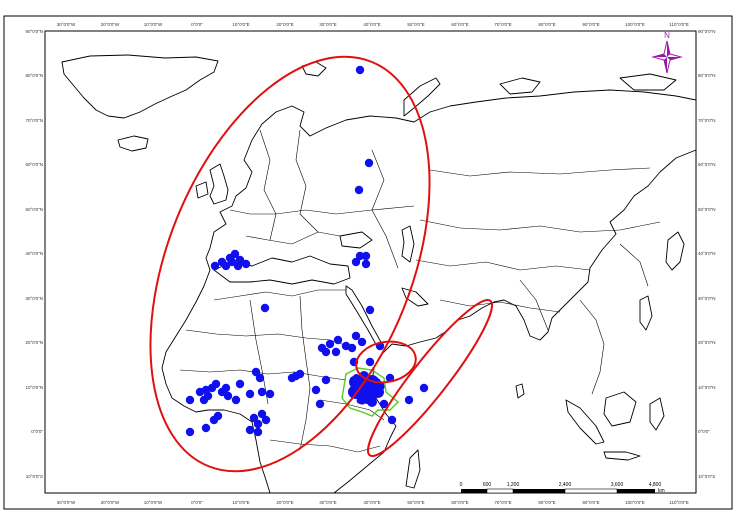 The width and height of the screenshot is (737, 532). I want to click on philippines-outline, so click(646, 313).